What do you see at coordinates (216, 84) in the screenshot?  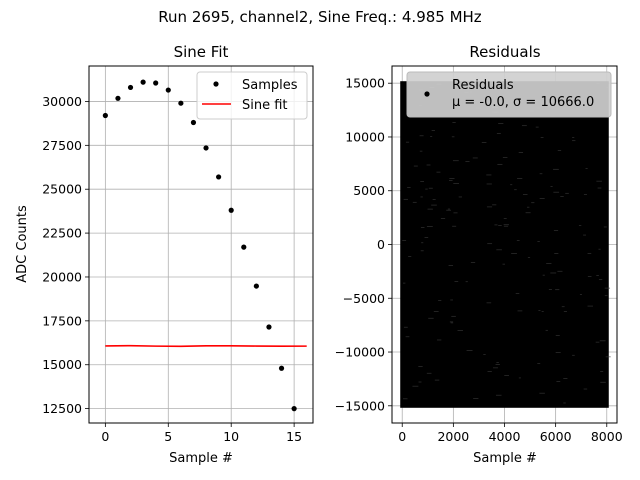 I see `legend-samples-marker` at bounding box center [216, 84].